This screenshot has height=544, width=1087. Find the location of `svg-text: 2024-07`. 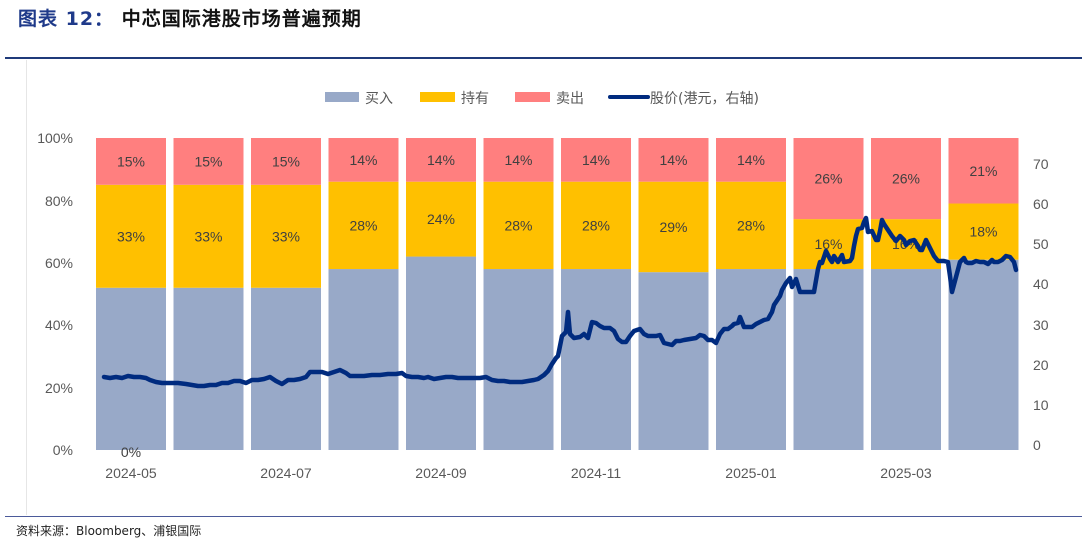

svg-text: 2024-07 is located at coordinates (286, 473).